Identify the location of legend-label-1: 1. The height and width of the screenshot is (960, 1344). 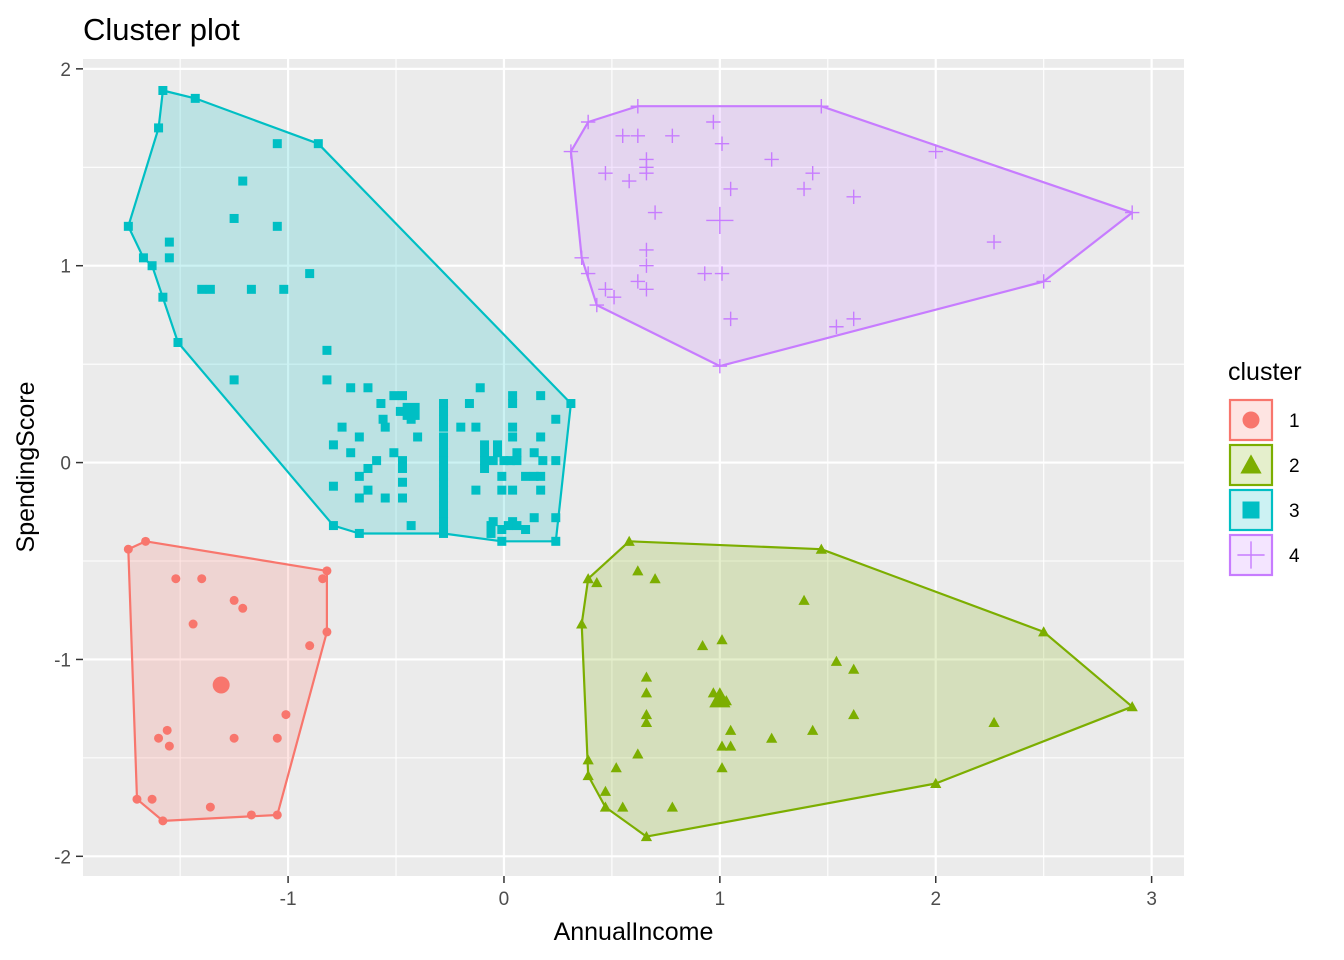
(1294, 421).